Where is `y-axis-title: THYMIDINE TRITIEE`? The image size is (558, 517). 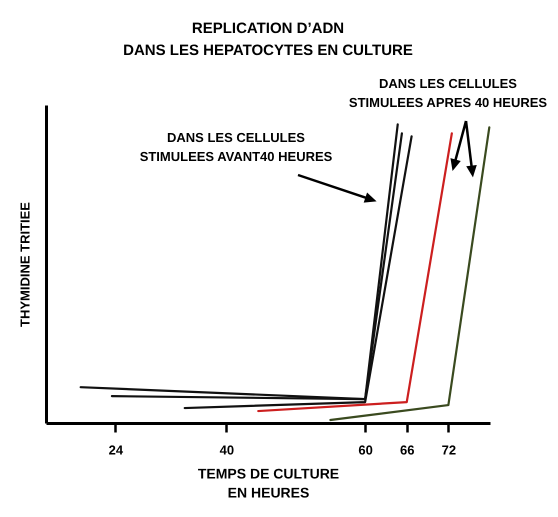 y-axis-title: THYMIDINE TRITIEE is located at coordinates (25, 264).